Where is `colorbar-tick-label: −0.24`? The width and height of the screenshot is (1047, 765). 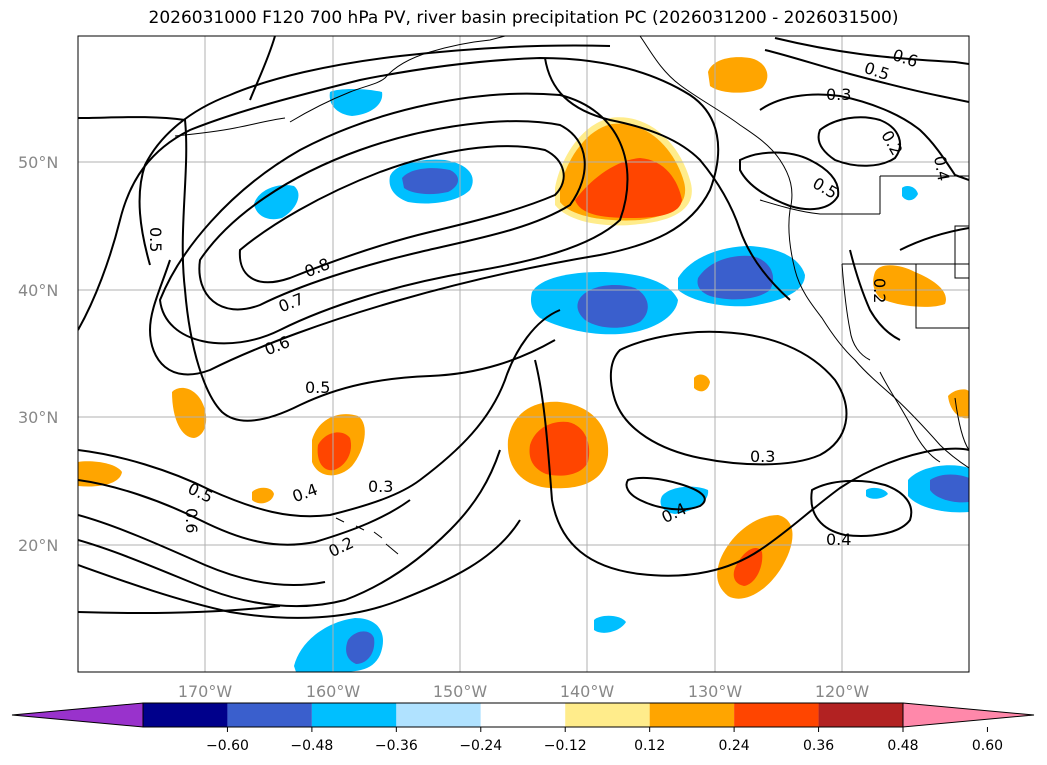
colorbar-tick-label: −0.24 is located at coordinates (480, 746).